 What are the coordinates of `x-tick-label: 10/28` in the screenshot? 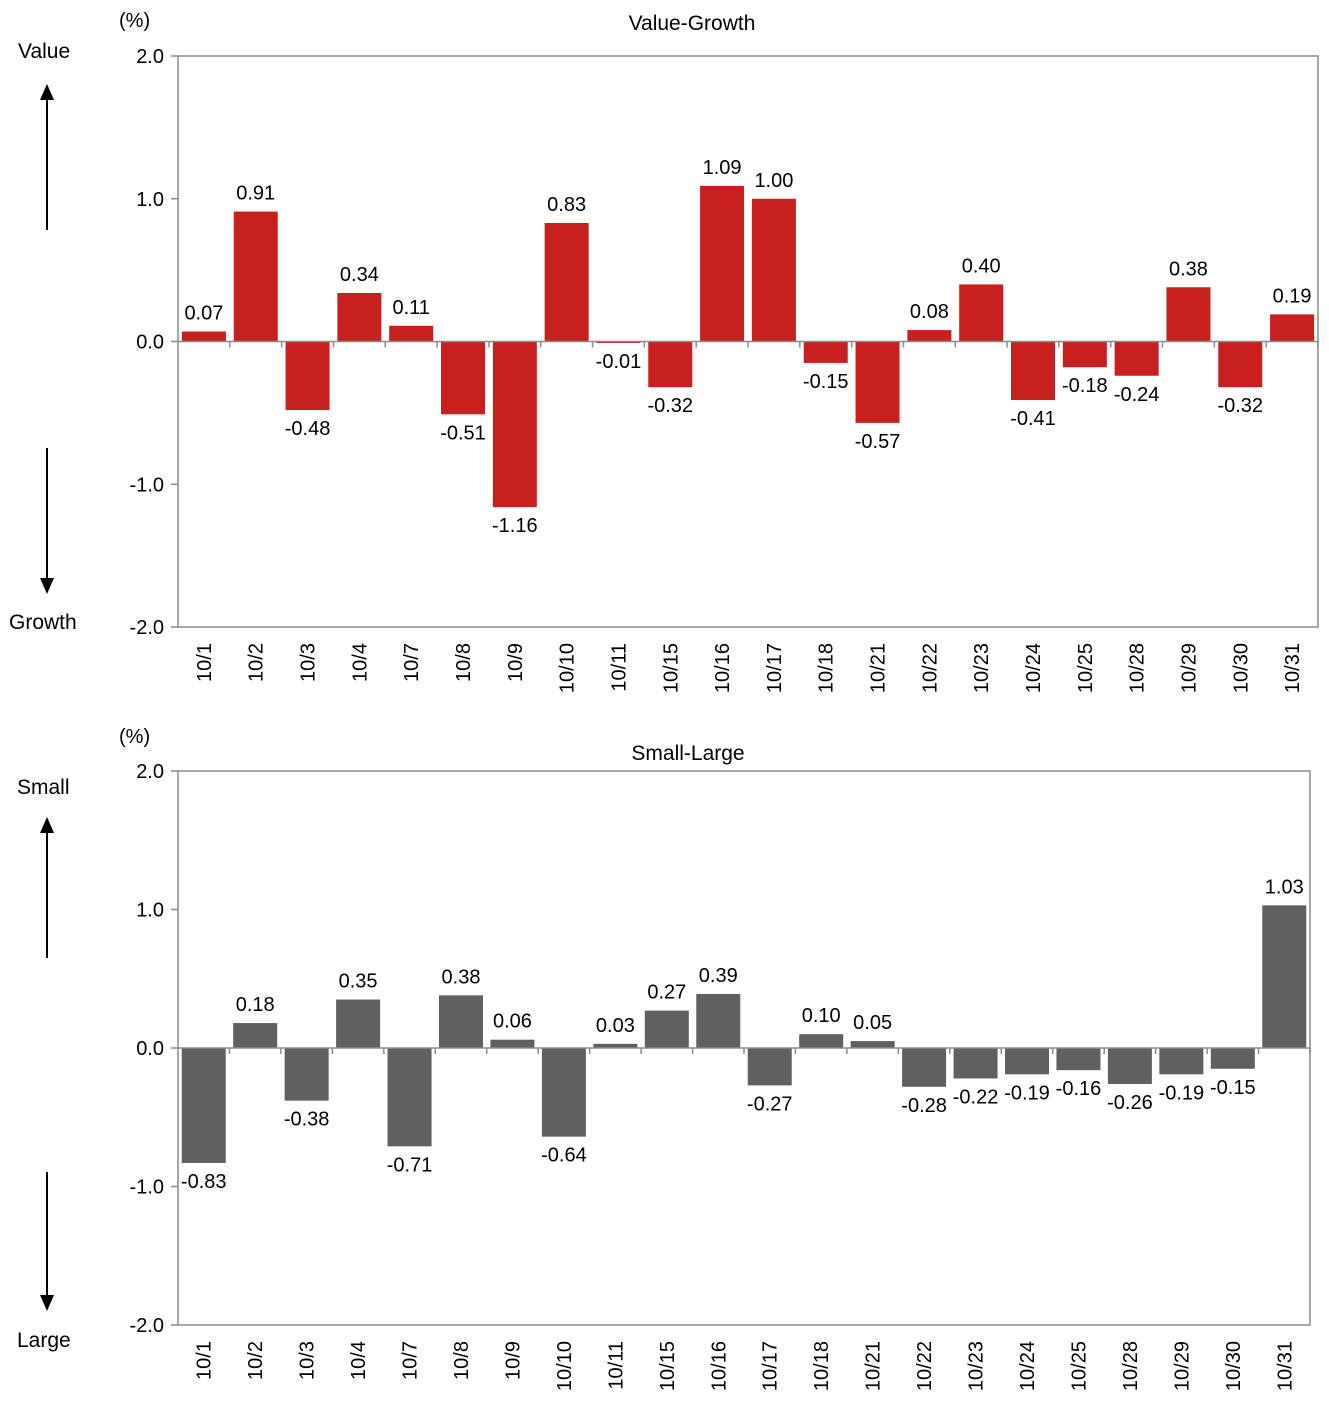 It's located at (1138, 668).